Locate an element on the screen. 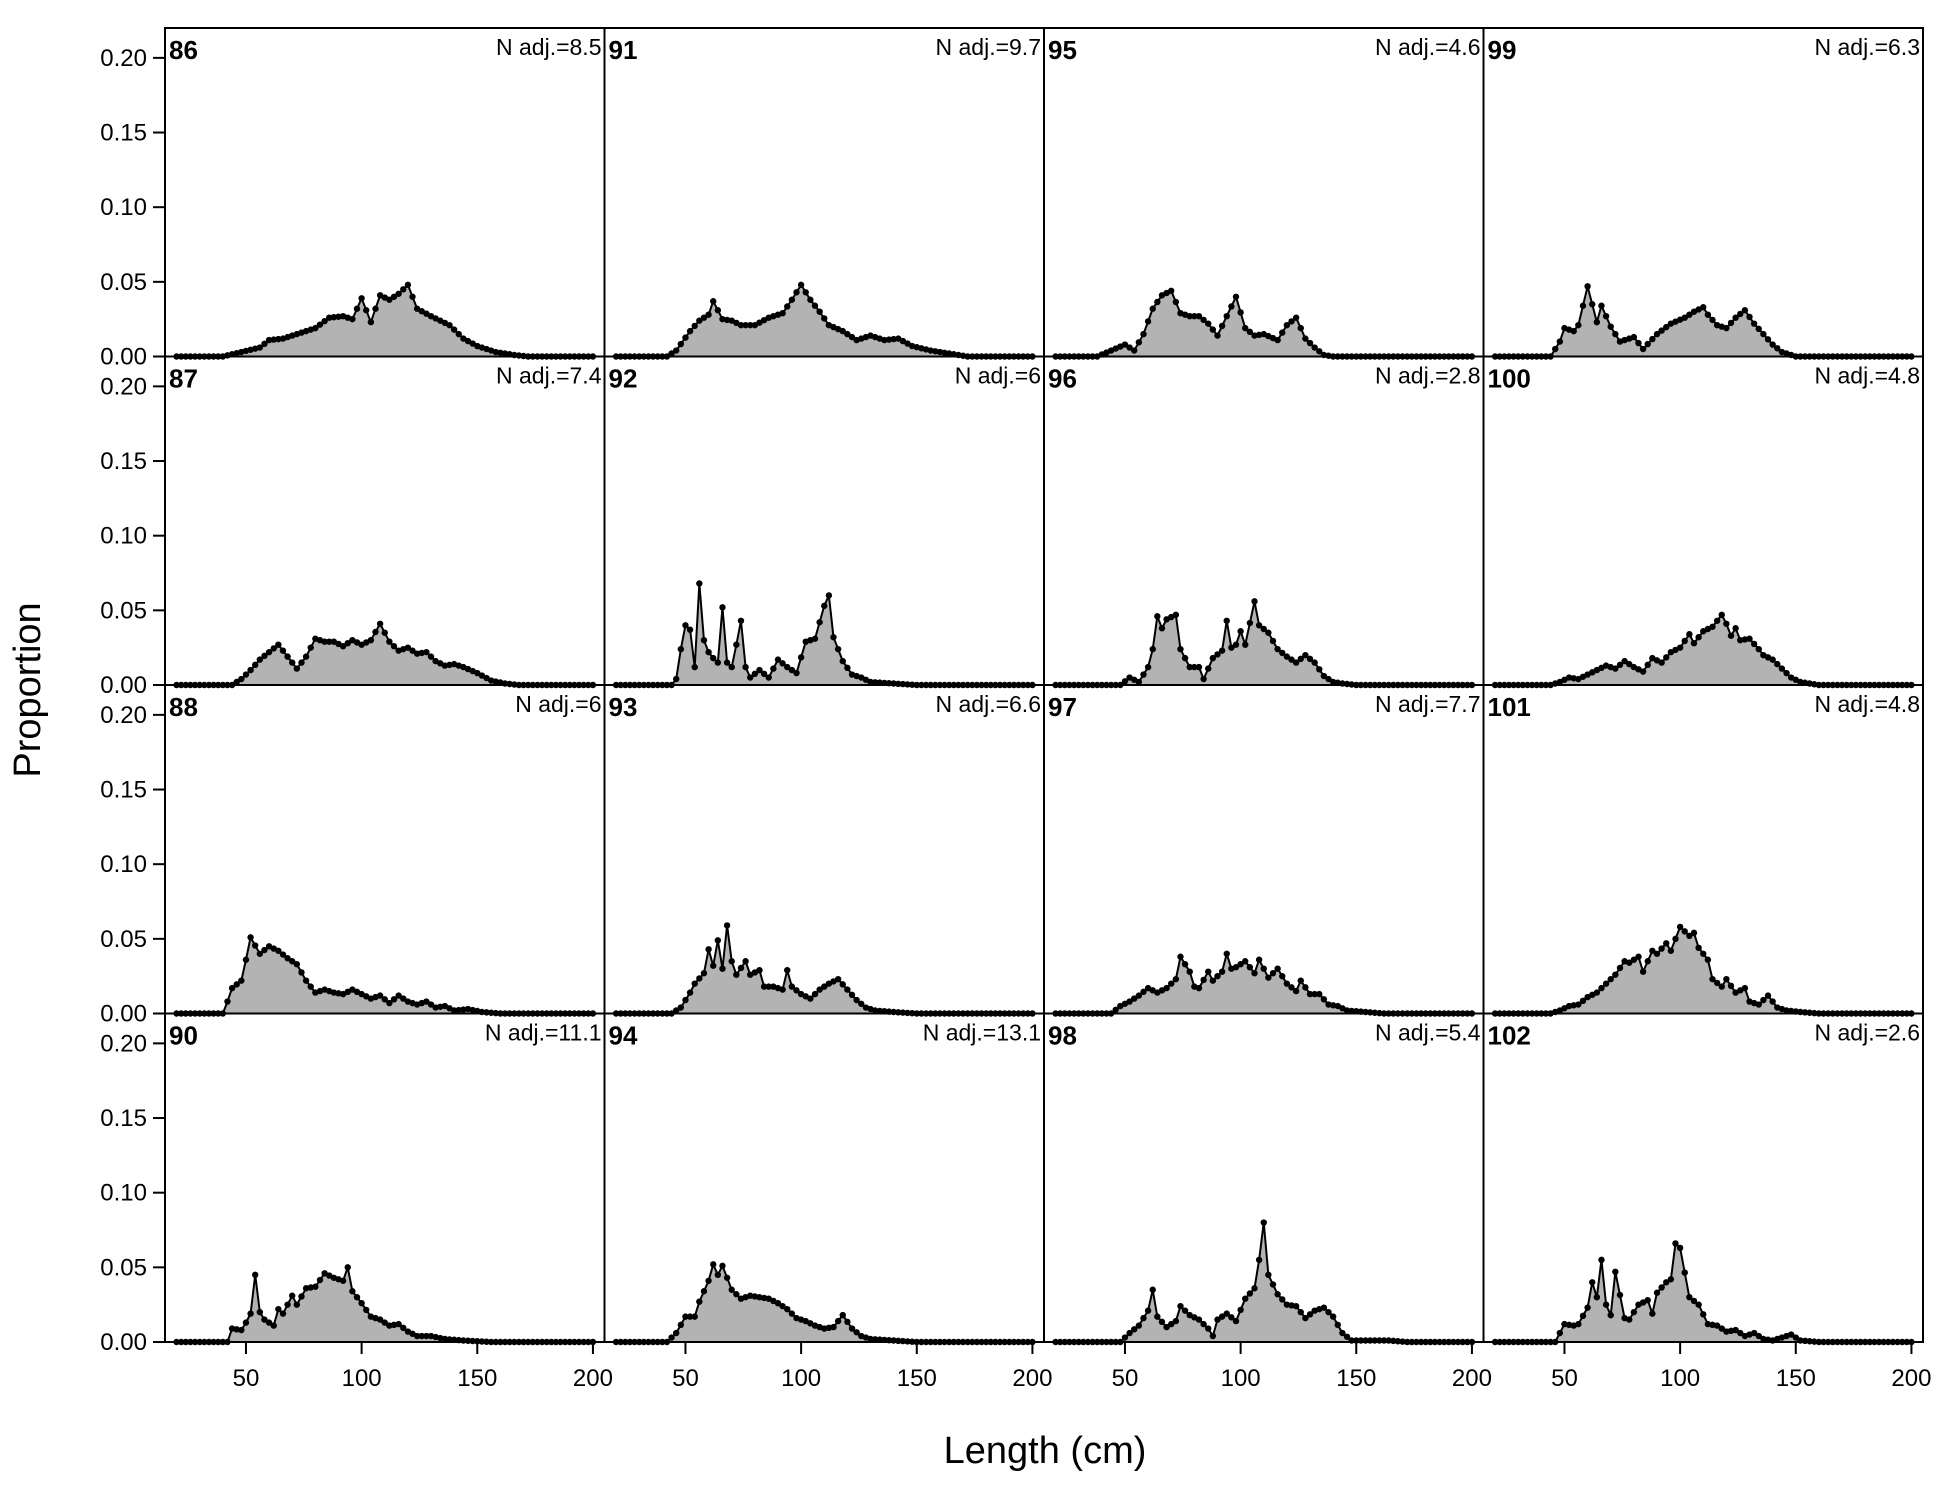 This screenshot has height=1500, width=1950. panel-102-frame is located at coordinates (1703, 1177).